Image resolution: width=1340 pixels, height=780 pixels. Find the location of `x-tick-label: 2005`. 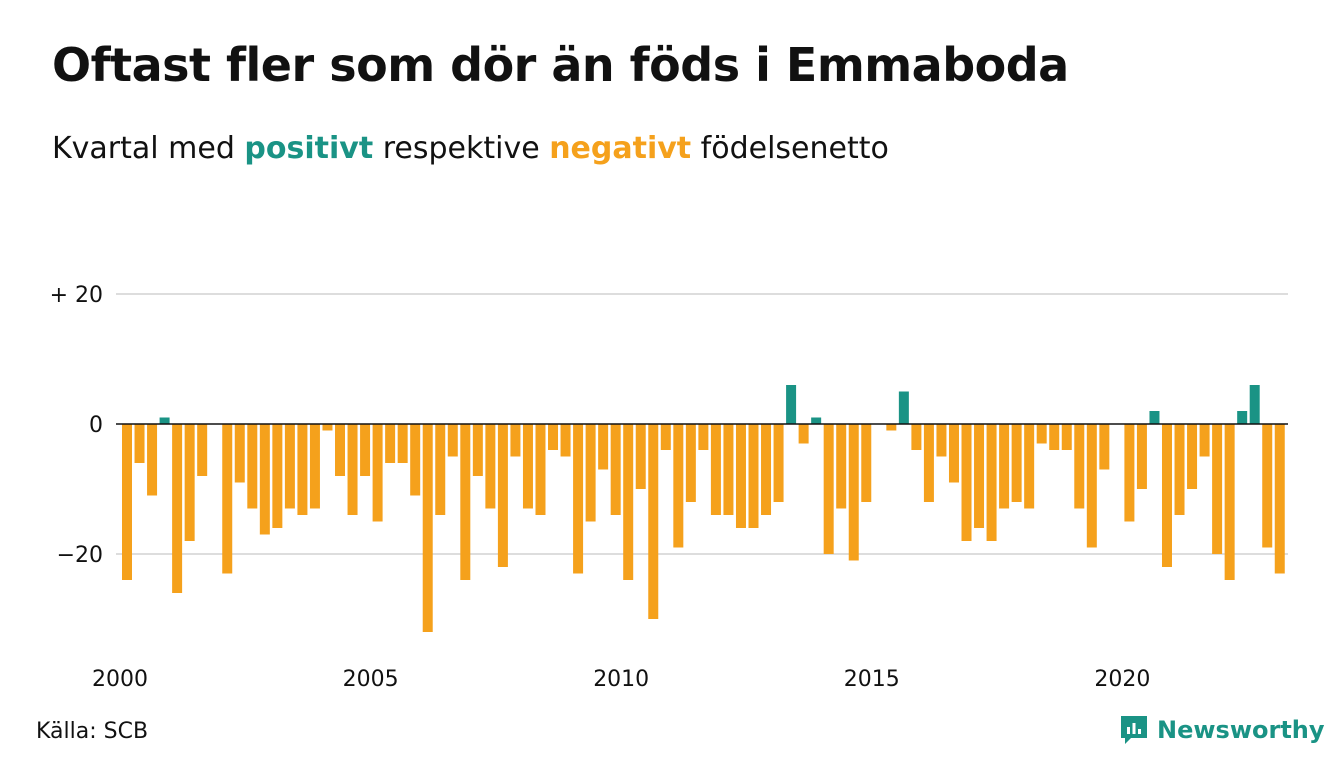

x-tick-label: 2005 is located at coordinates (371, 679).